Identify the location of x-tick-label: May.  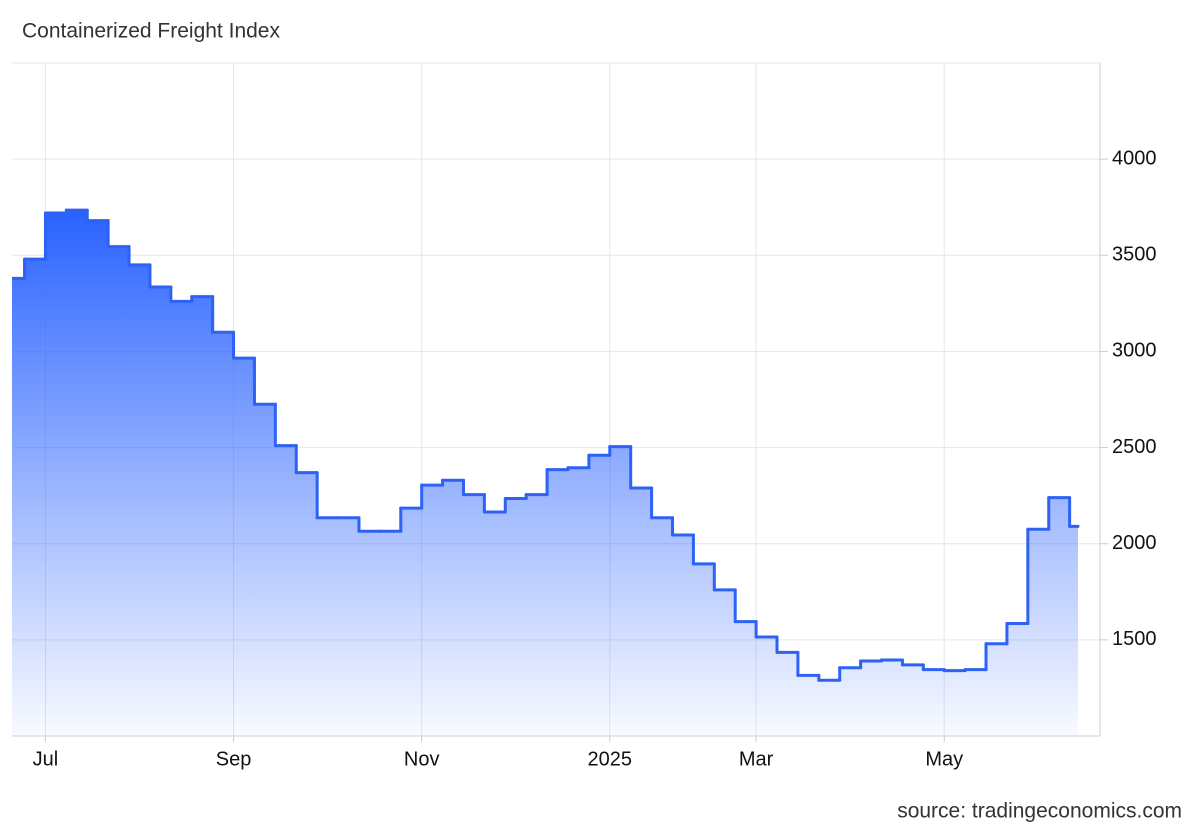
(944, 759).